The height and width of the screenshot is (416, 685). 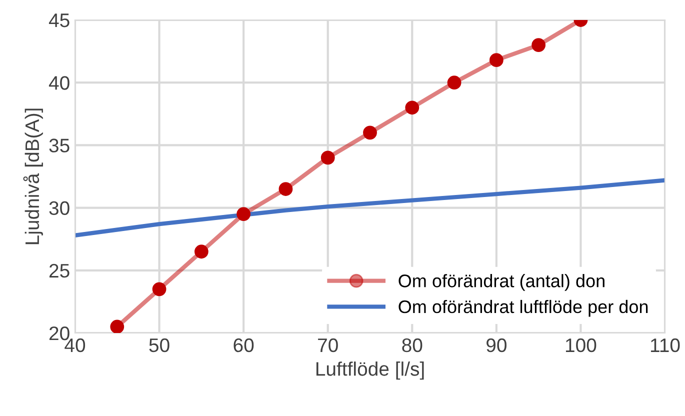 What do you see at coordinates (244, 345) in the screenshot?
I see `x-tick-label: 60` at bounding box center [244, 345].